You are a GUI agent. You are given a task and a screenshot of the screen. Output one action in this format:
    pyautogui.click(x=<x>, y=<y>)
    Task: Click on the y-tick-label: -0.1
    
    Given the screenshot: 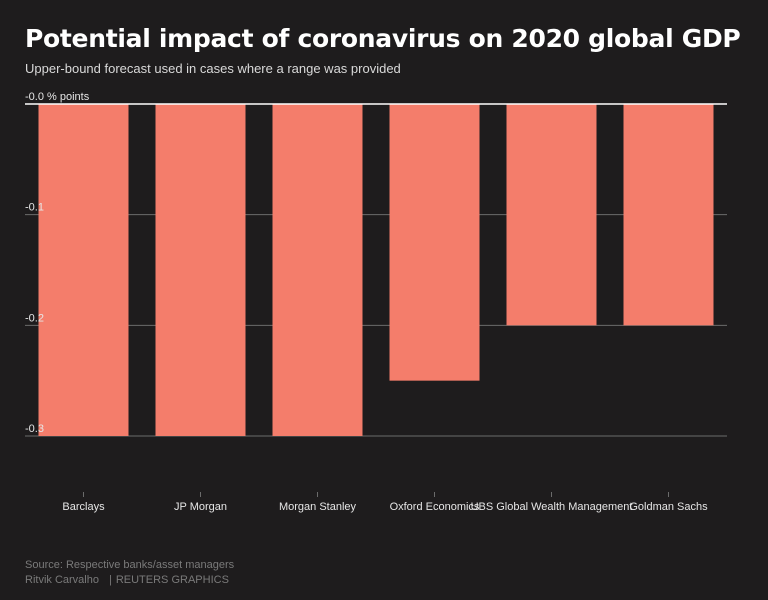 What is the action you would take?
    pyautogui.click(x=34, y=208)
    